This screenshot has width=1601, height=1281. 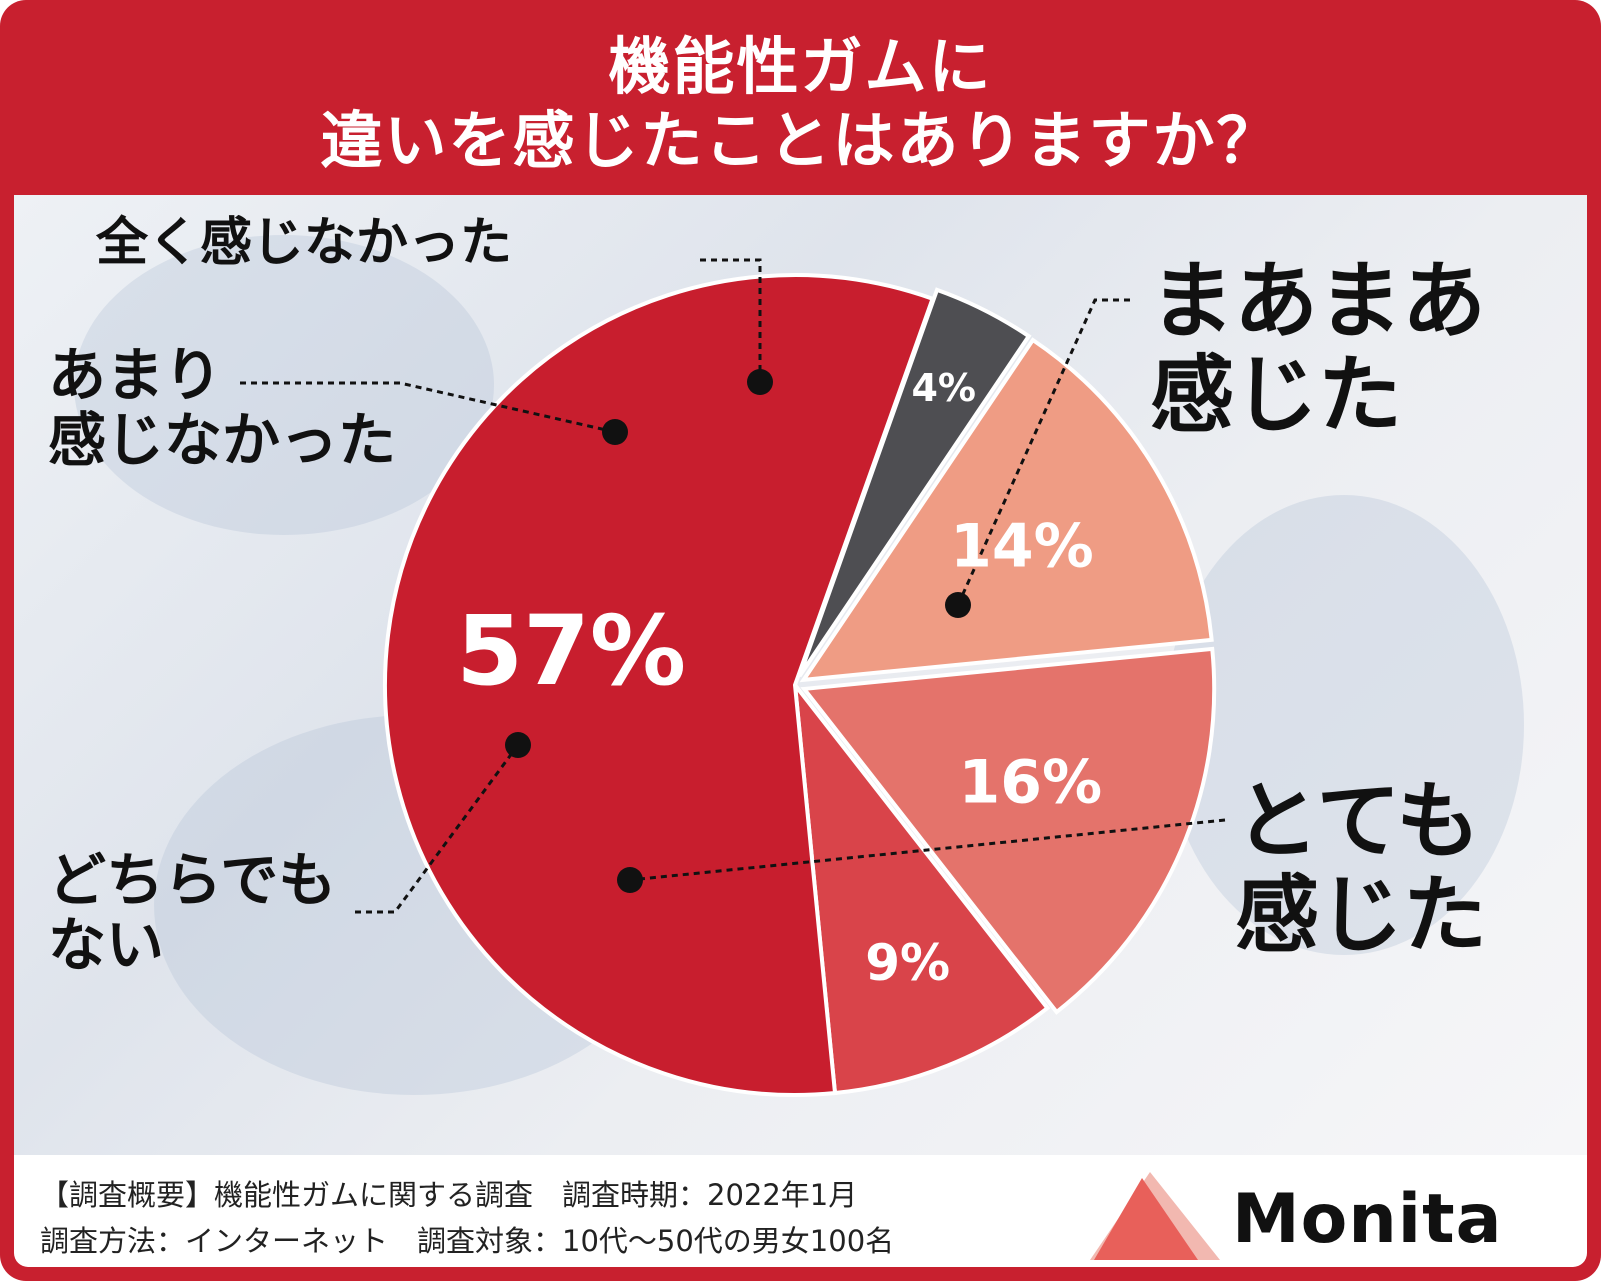 I want to click on slice-value-label: 4%, so click(x=943, y=388).